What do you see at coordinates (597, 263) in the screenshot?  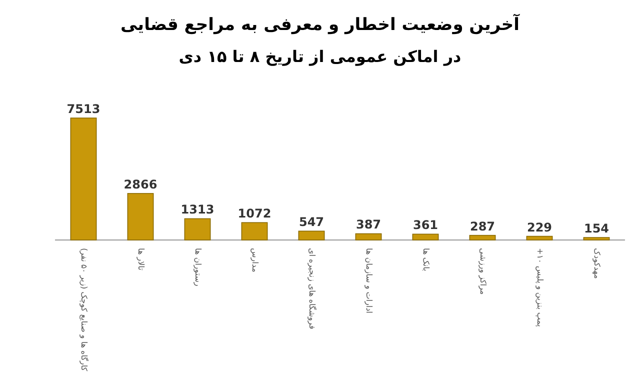 I see `x-tick-label: مهدکودک` at bounding box center [597, 263].